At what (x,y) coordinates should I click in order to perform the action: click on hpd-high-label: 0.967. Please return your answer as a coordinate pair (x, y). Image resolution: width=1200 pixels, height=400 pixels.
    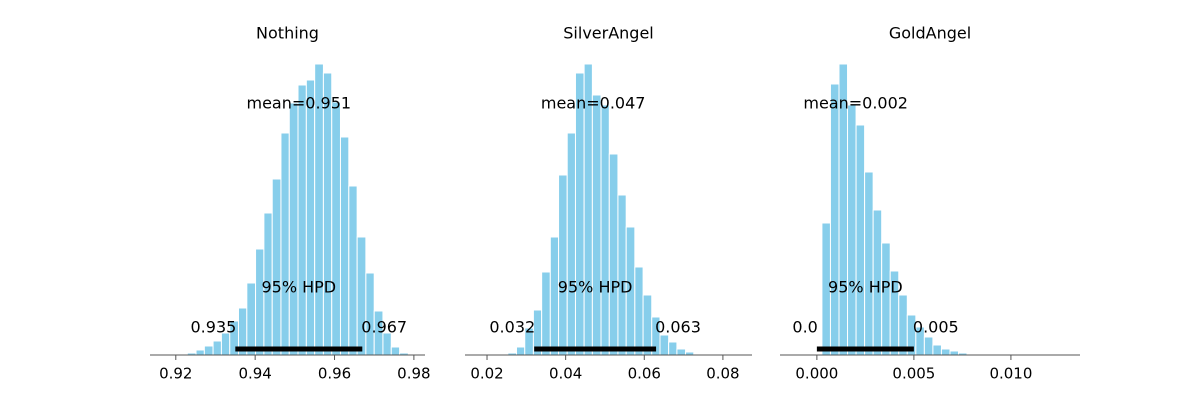
    Looking at the image, I should click on (384, 327).